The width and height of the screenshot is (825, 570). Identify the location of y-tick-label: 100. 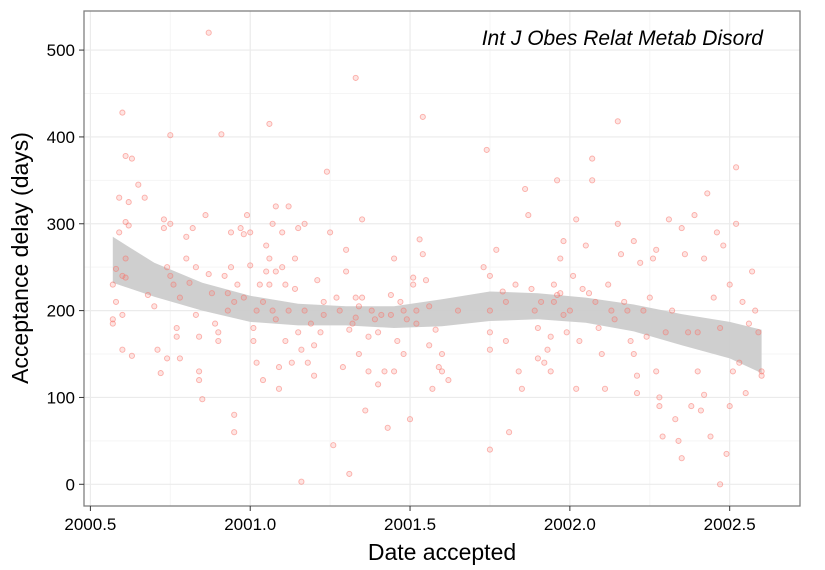
(61, 397).